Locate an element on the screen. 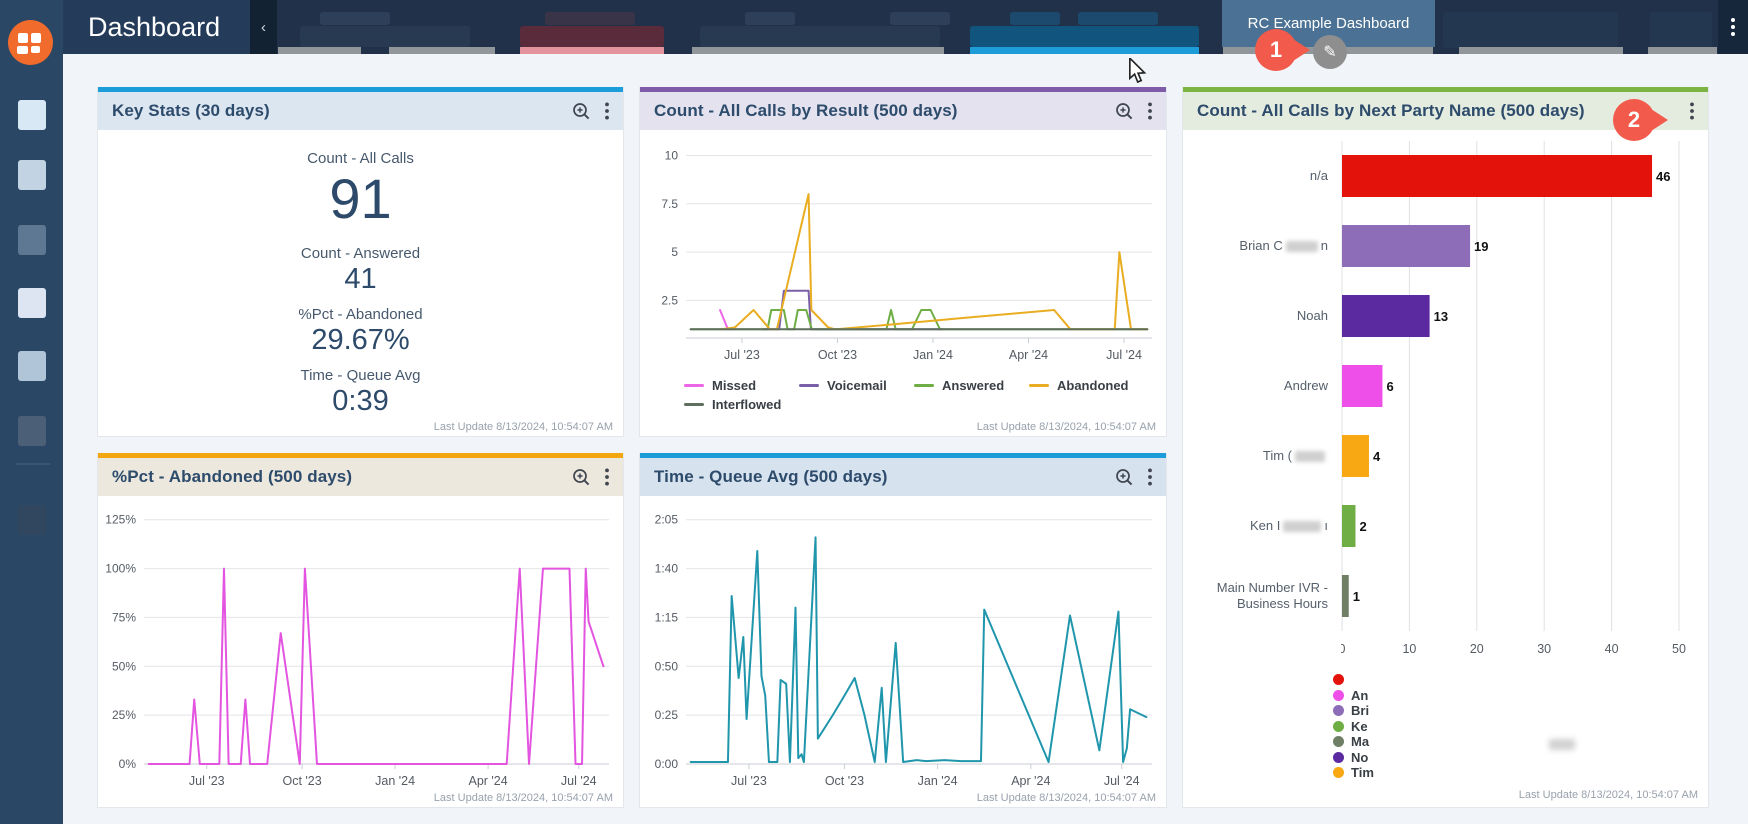 This screenshot has height=824, width=1748. legend-label: Ma is located at coordinates (1360, 742).